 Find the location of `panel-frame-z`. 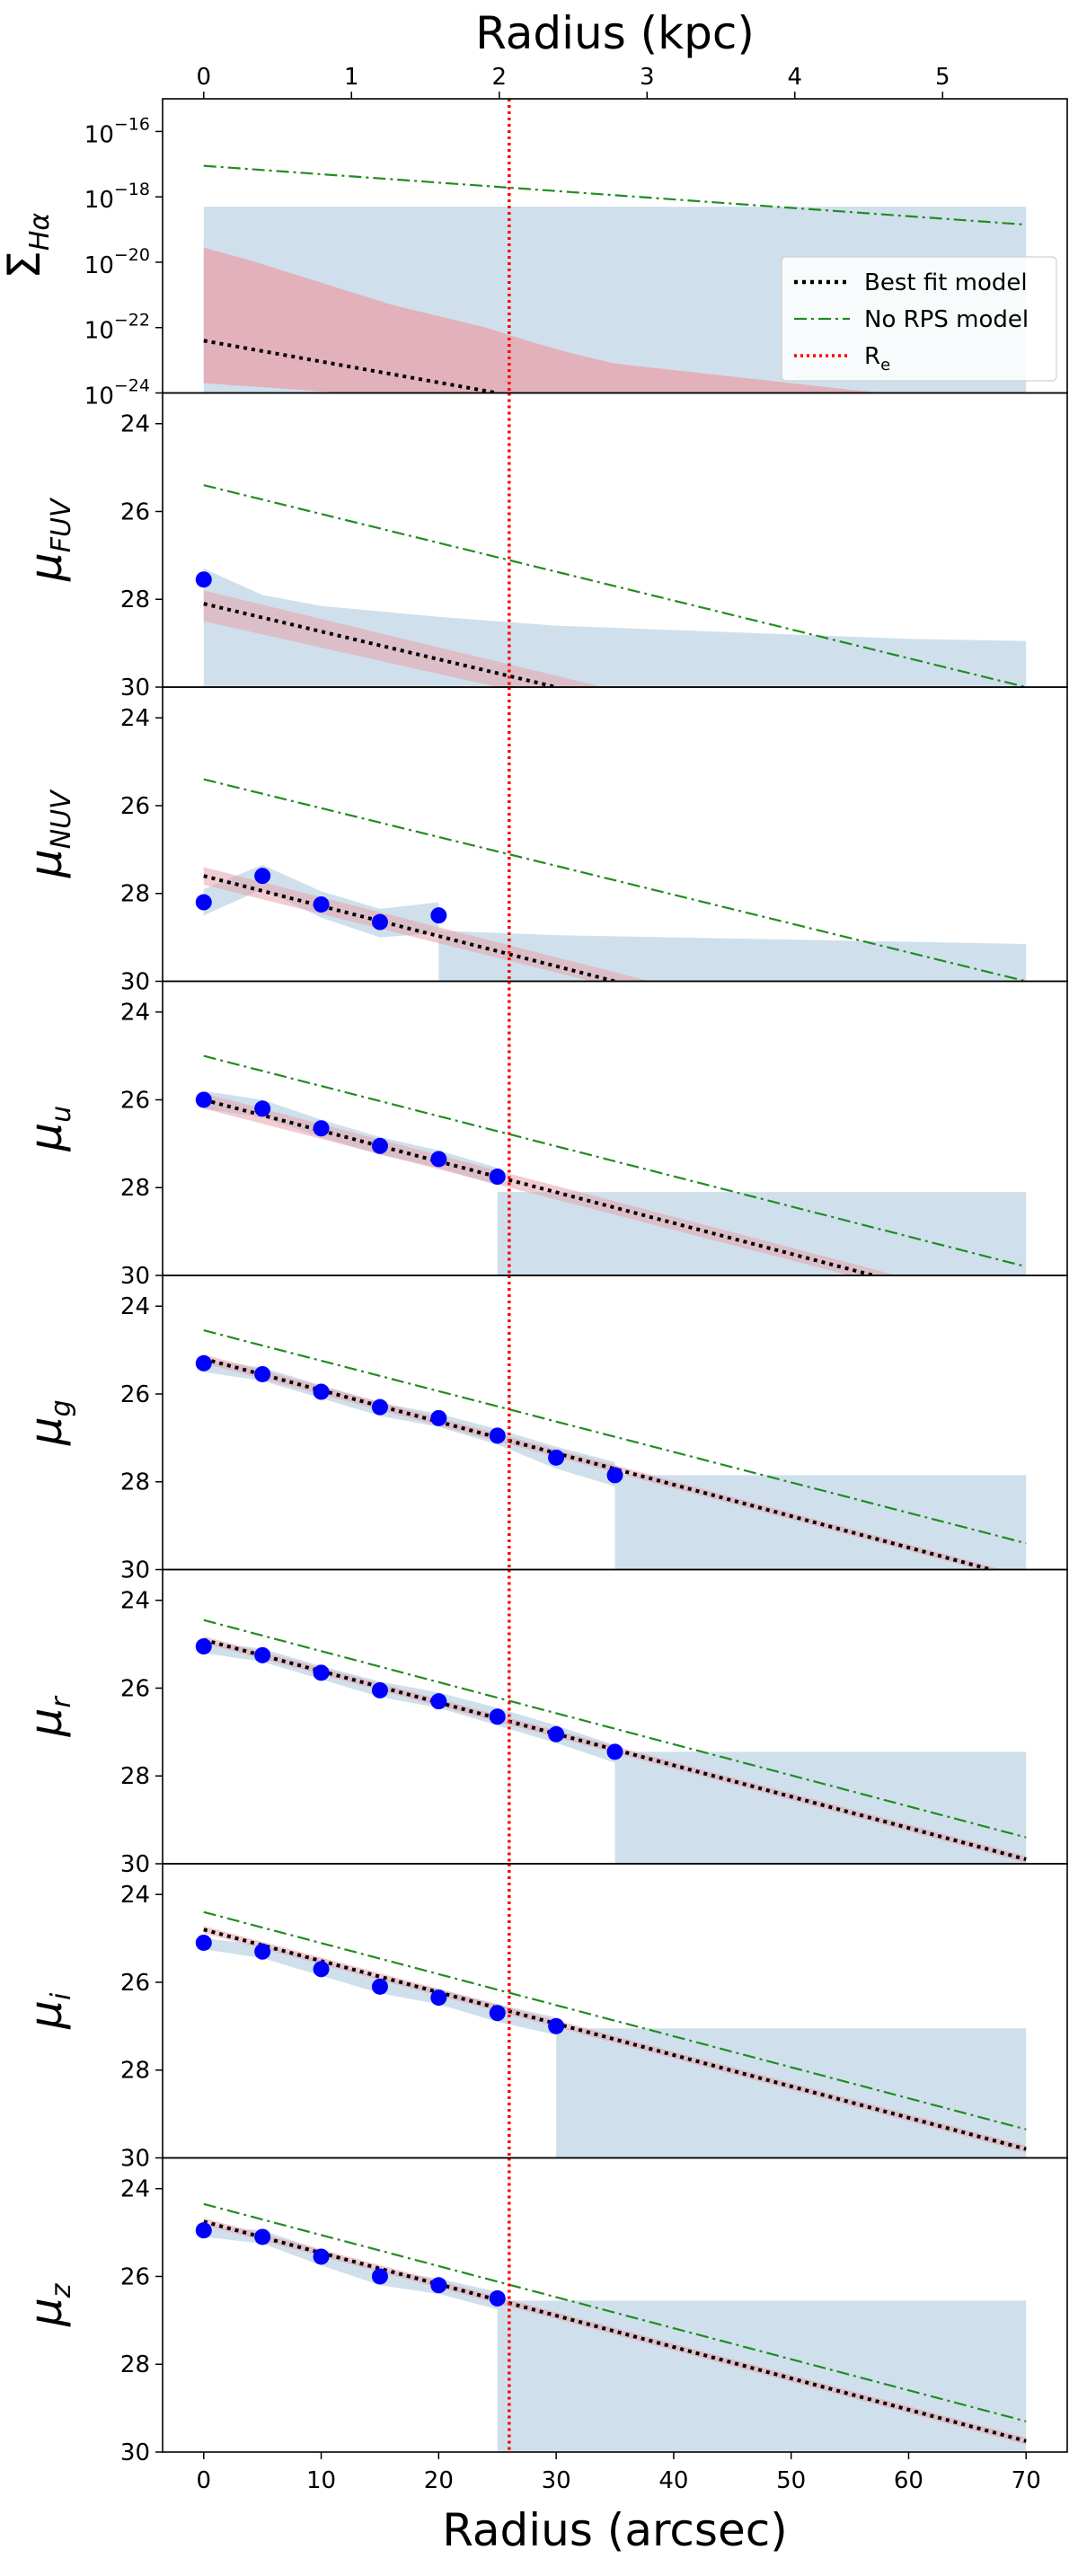

panel-frame-z is located at coordinates (615, 2305).